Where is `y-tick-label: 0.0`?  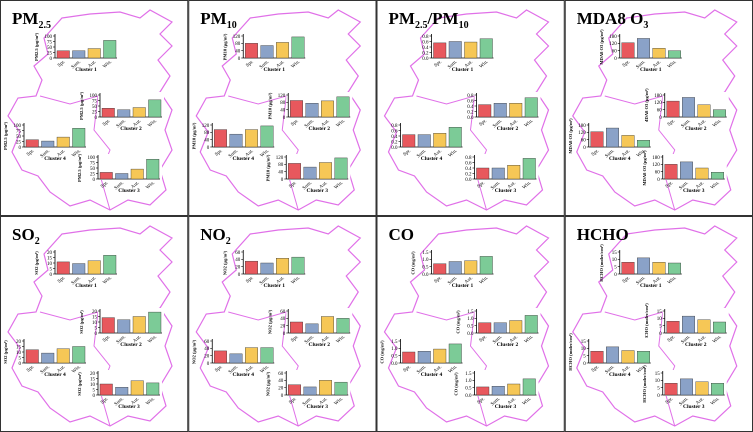
y-tick-label: 0.0 is located at coordinates (425, 59).